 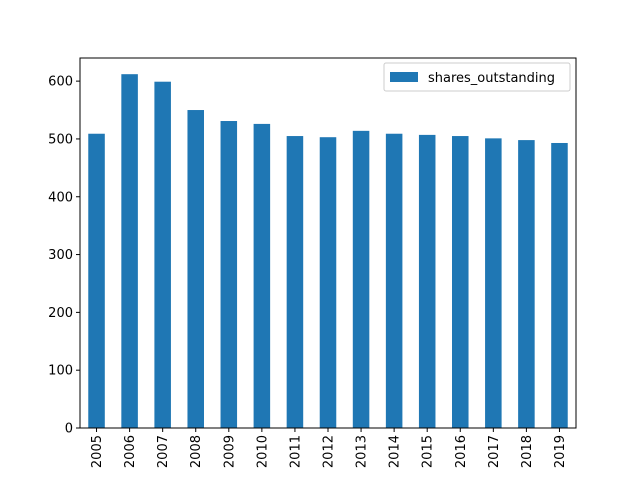 I want to click on x-tick-label: 2014, so click(x=395, y=451).